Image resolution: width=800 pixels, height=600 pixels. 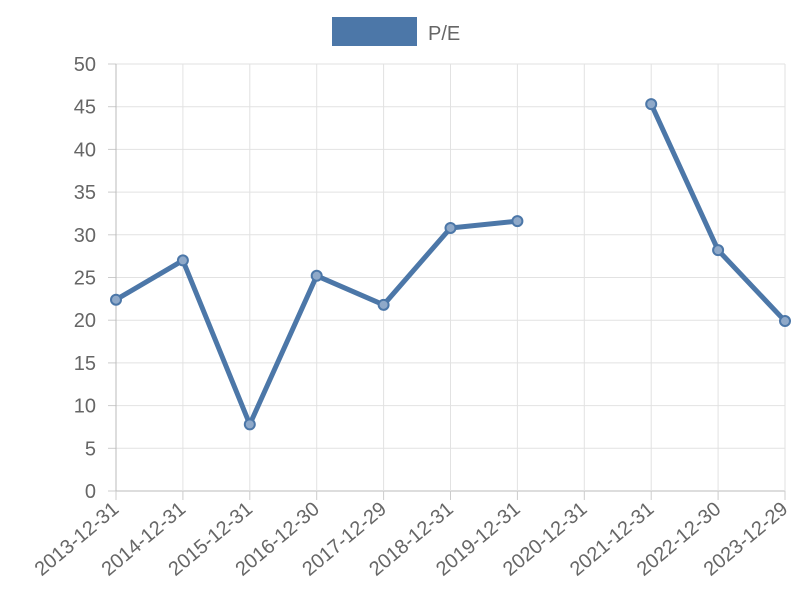 I want to click on y-tick-label: 10, so click(x=85, y=407).